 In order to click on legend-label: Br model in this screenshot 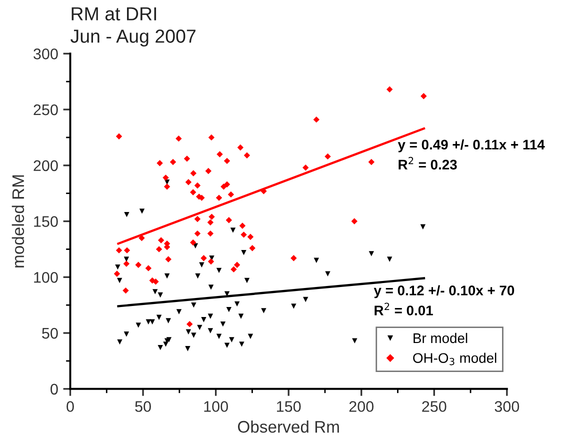, I will do `click(441, 338)`.